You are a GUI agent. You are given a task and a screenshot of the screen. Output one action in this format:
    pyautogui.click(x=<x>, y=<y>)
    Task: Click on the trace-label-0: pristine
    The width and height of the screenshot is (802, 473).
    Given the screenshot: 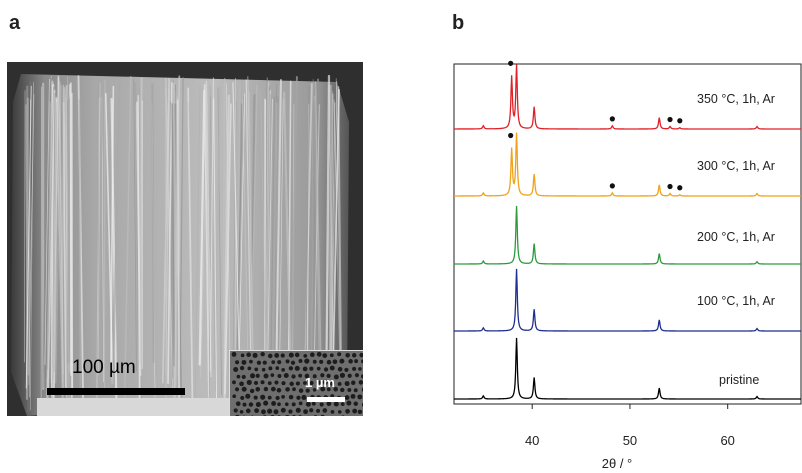 What is the action you would take?
    pyautogui.click(x=739, y=380)
    